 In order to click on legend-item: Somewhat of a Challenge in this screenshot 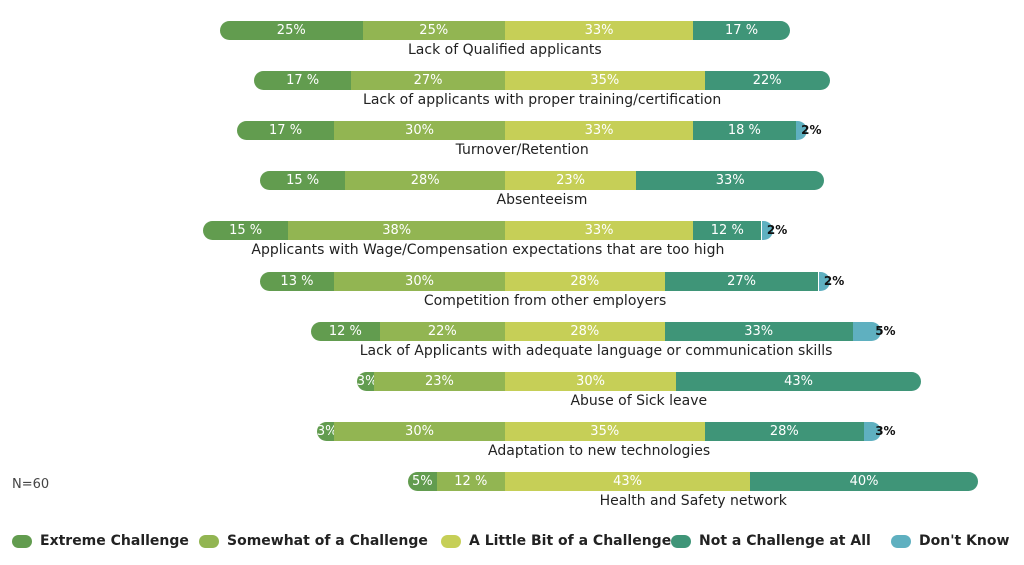, I will do `click(313, 541)`.